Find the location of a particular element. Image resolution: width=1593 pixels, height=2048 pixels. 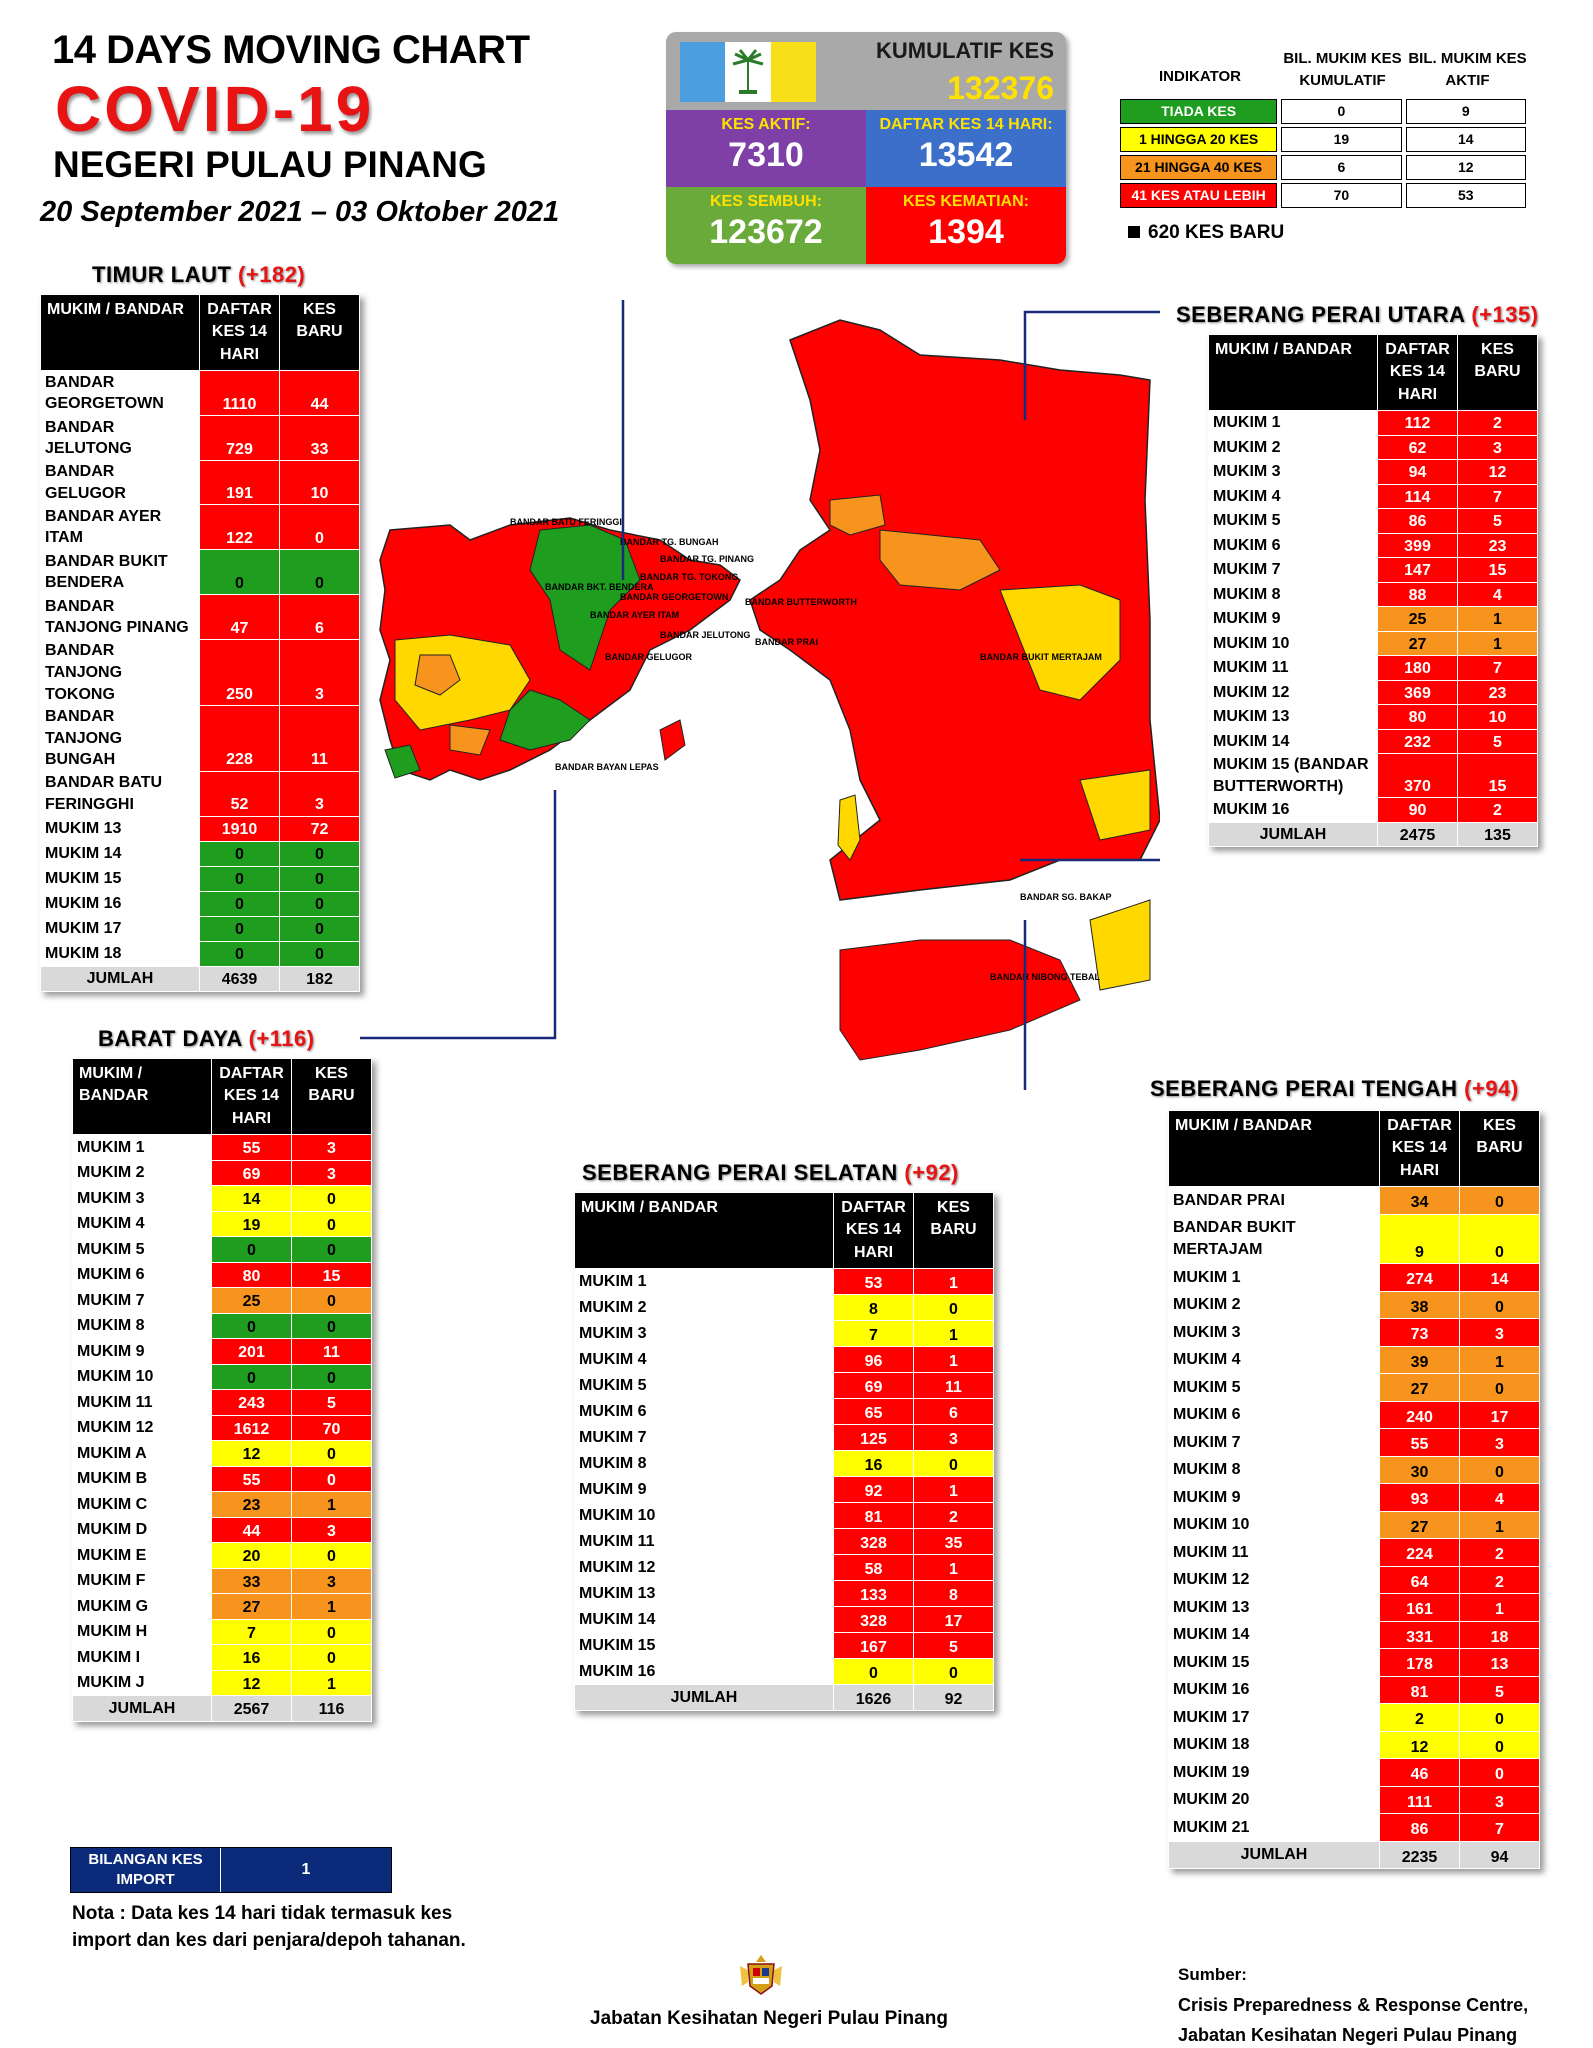

cases-14d: 224 is located at coordinates (1419, 1552).